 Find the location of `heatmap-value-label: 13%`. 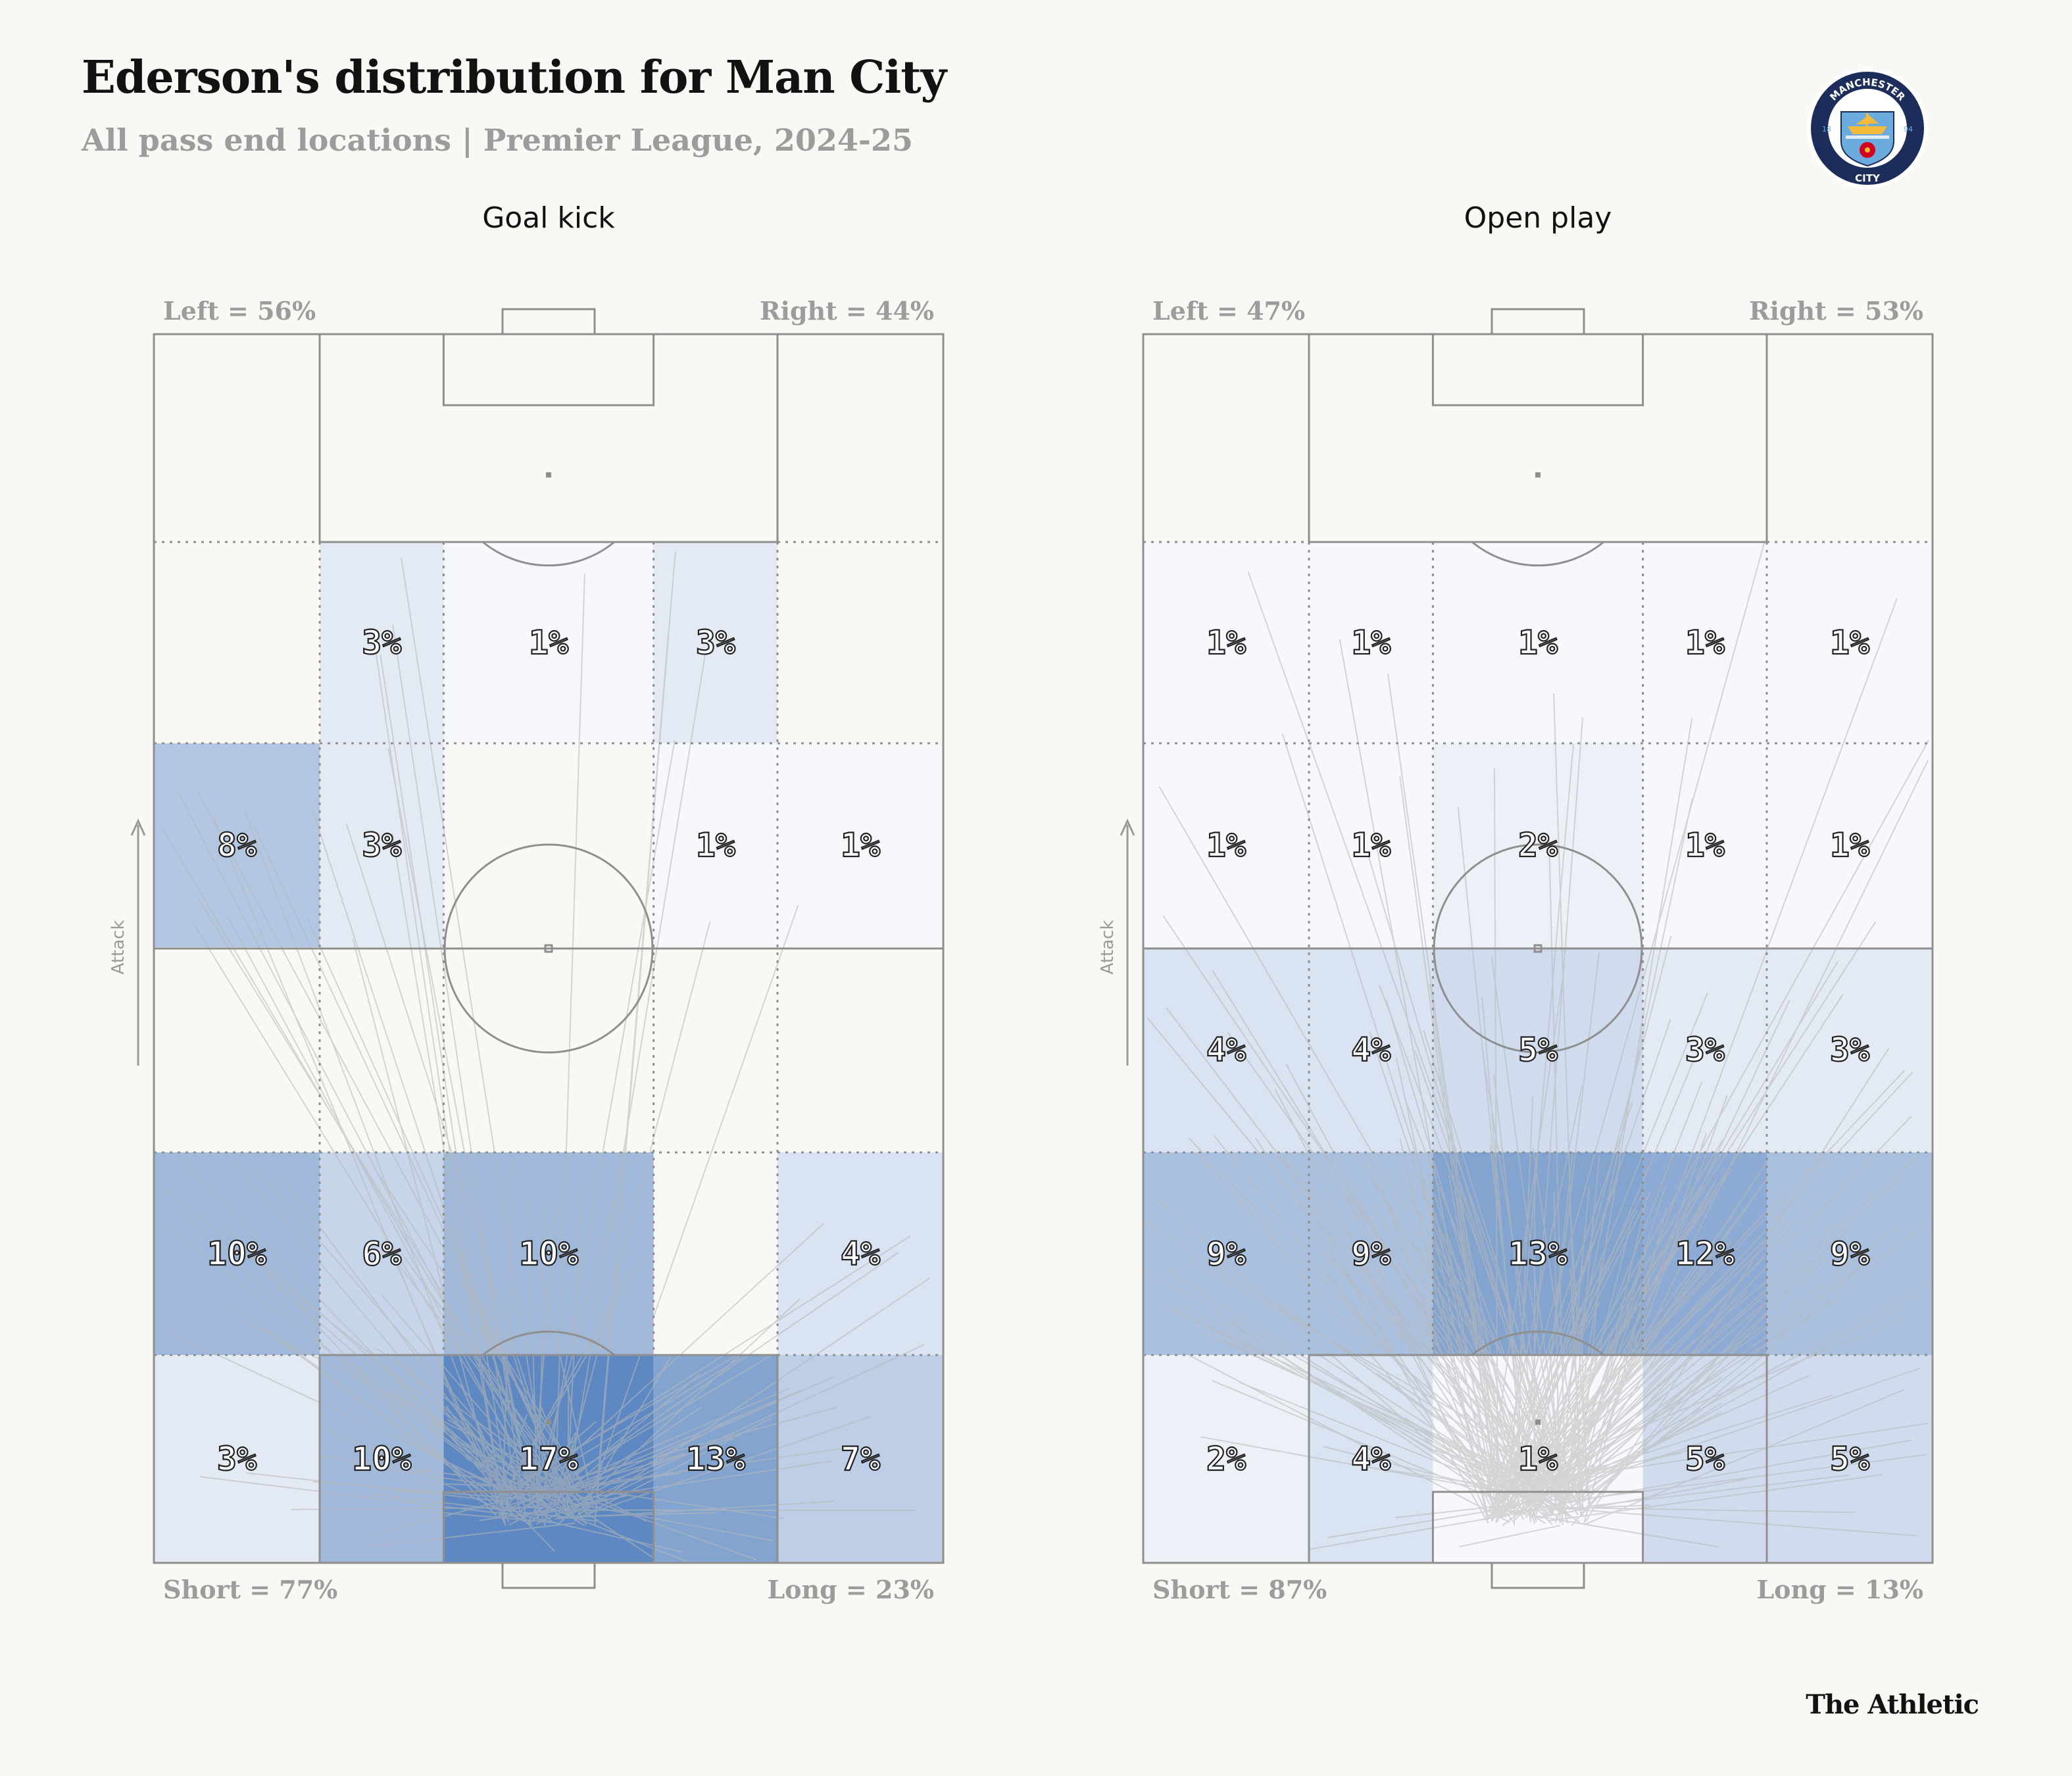

heatmap-value-label: 13% is located at coordinates (1537, 1254).